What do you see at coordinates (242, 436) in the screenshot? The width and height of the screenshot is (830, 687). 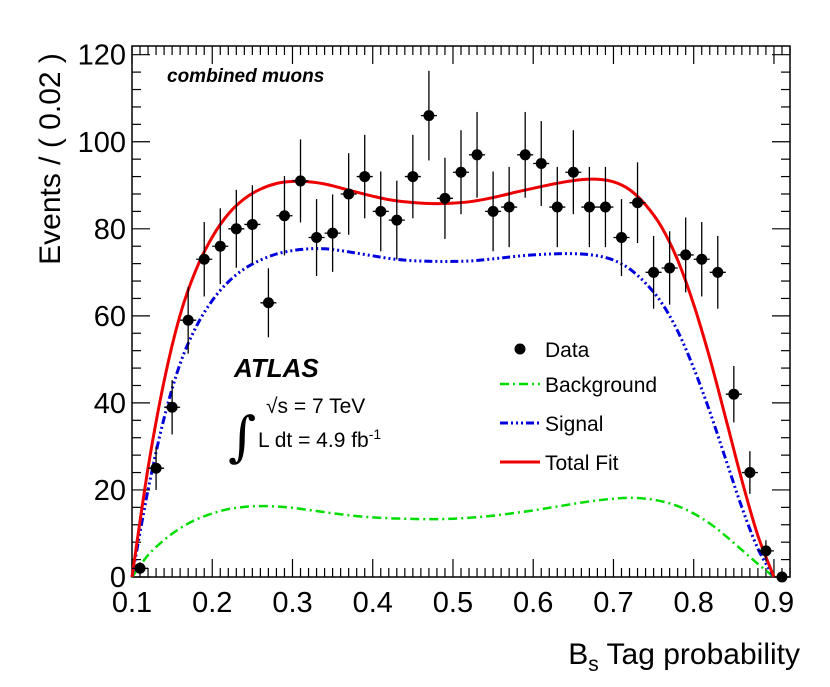 I see `integral-sign-icon: ∫` at bounding box center [242, 436].